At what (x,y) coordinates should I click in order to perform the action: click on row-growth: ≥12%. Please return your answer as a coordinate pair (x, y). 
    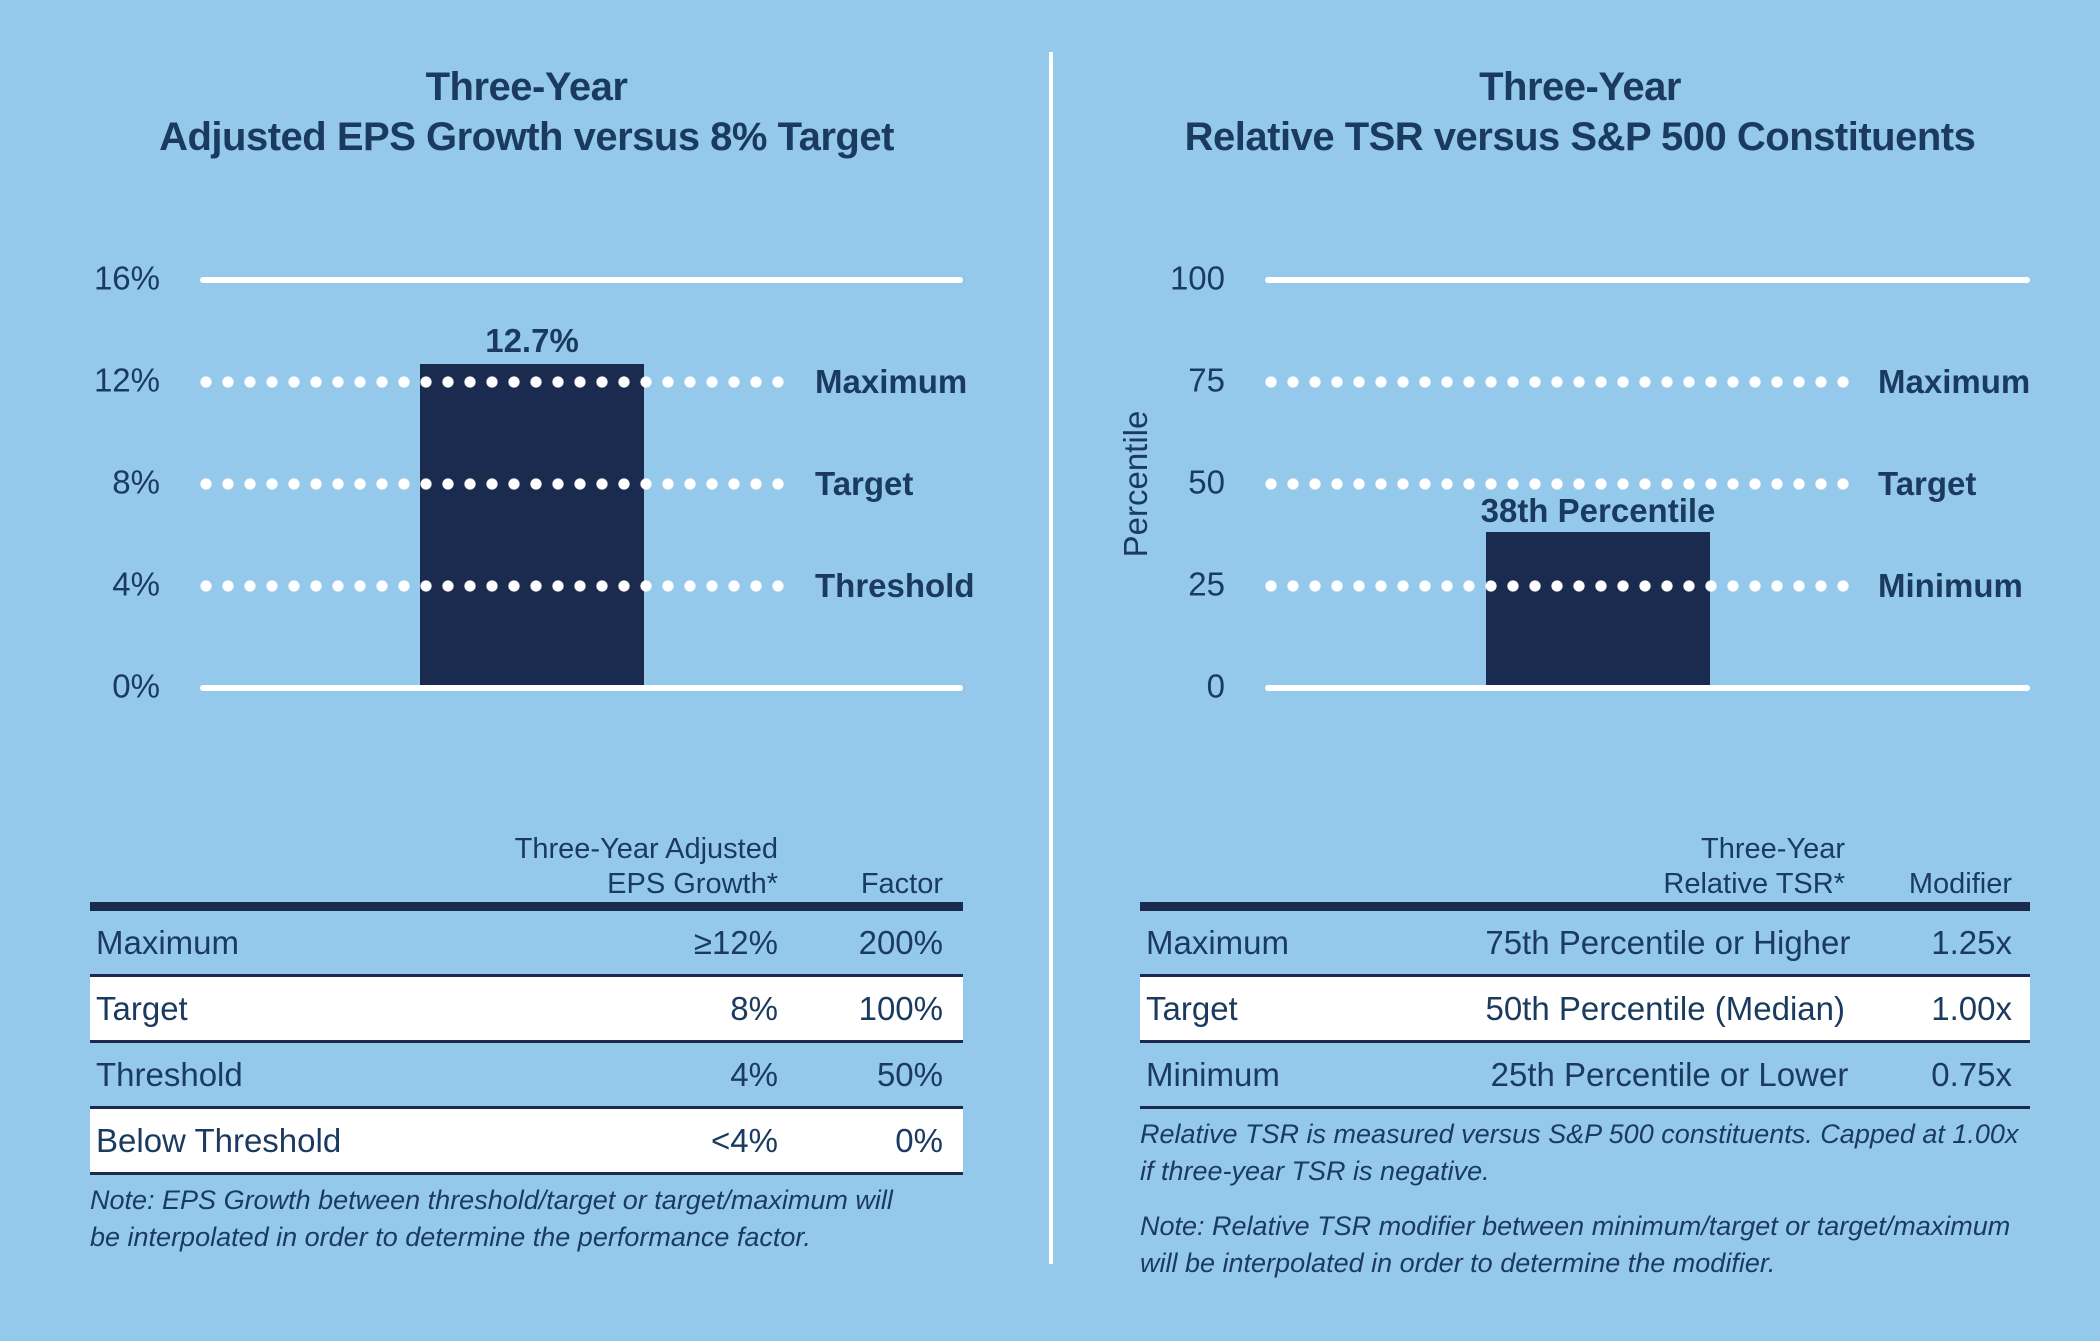
    Looking at the image, I should click on (735, 942).